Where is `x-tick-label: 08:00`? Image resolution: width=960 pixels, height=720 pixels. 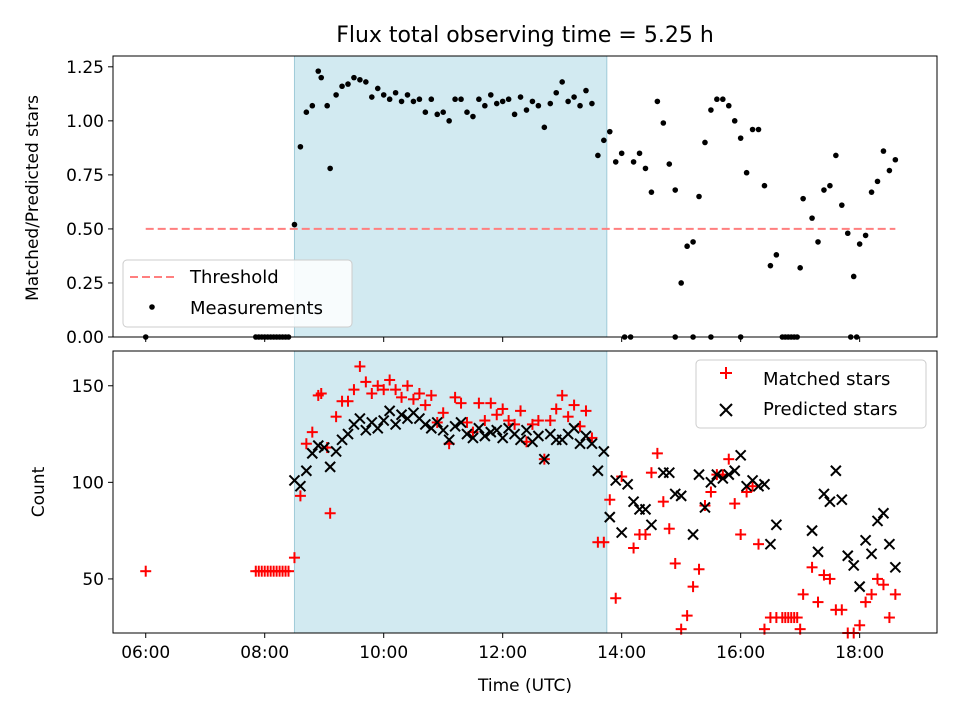 x-tick-label: 08:00 is located at coordinates (264, 653).